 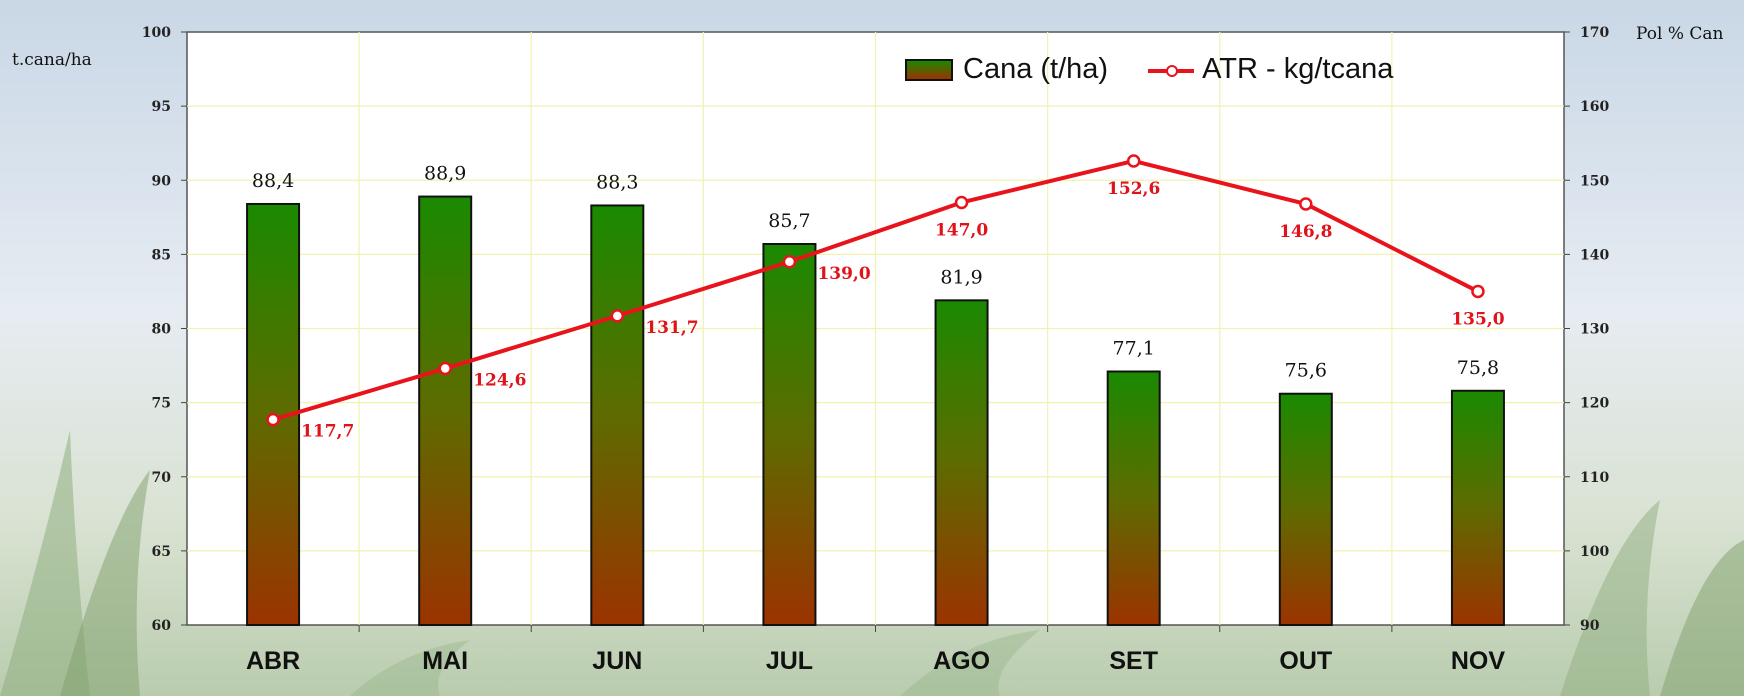 What do you see at coordinates (1594, 181) in the screenshot?
I see `y-tick-label-right: 150` at bounding box center [1594, 181].